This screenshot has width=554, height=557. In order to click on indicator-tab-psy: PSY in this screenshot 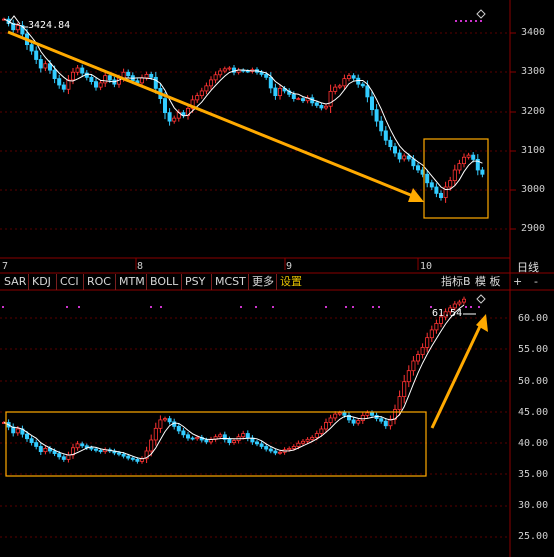, I will do `click(195, 281)`.